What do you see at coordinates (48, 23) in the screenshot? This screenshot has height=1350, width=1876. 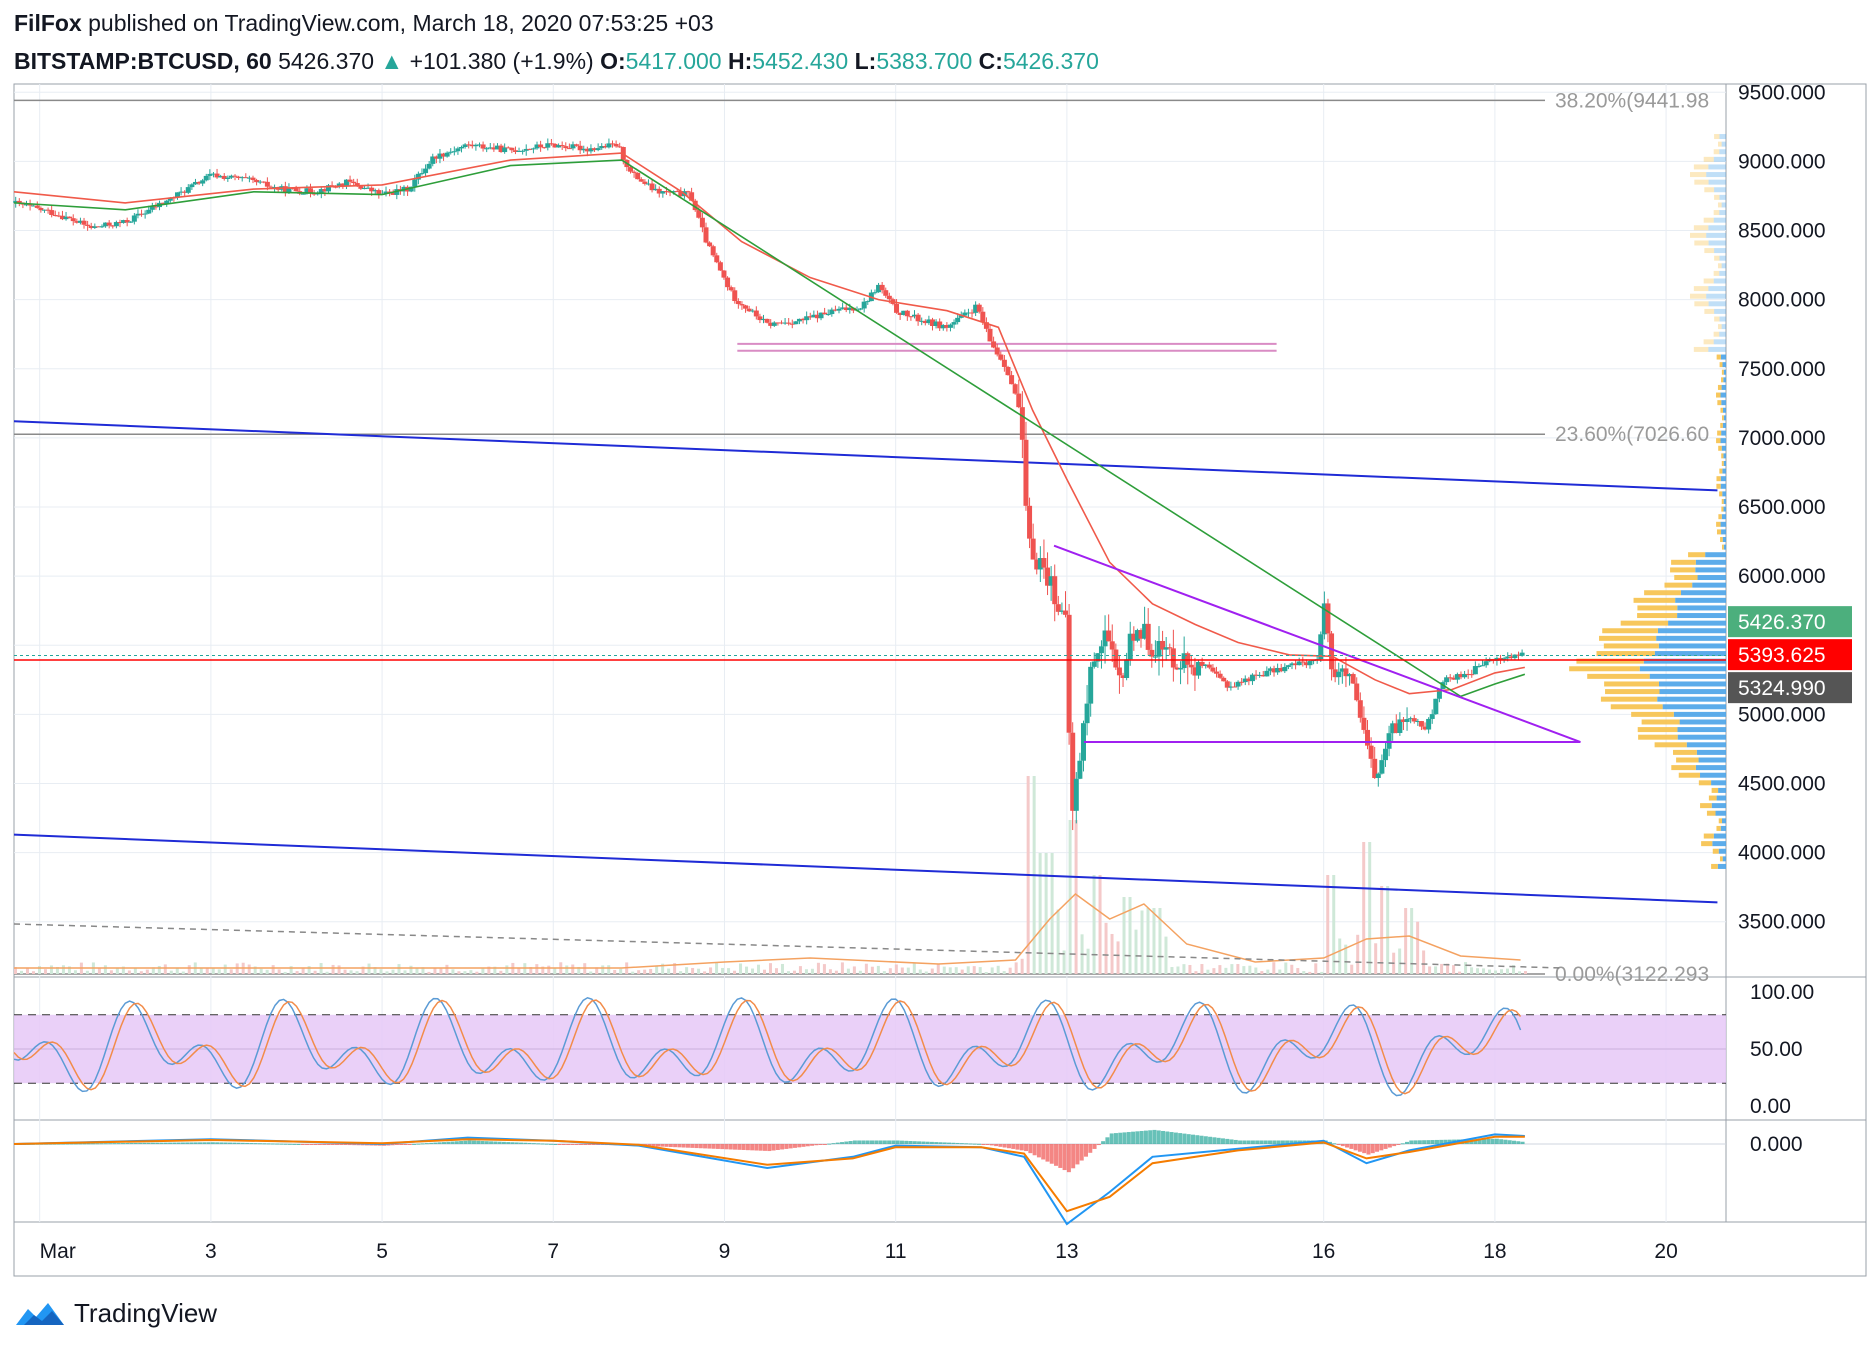 I see `author-name: FilFox` at bounding box center [48, 23].